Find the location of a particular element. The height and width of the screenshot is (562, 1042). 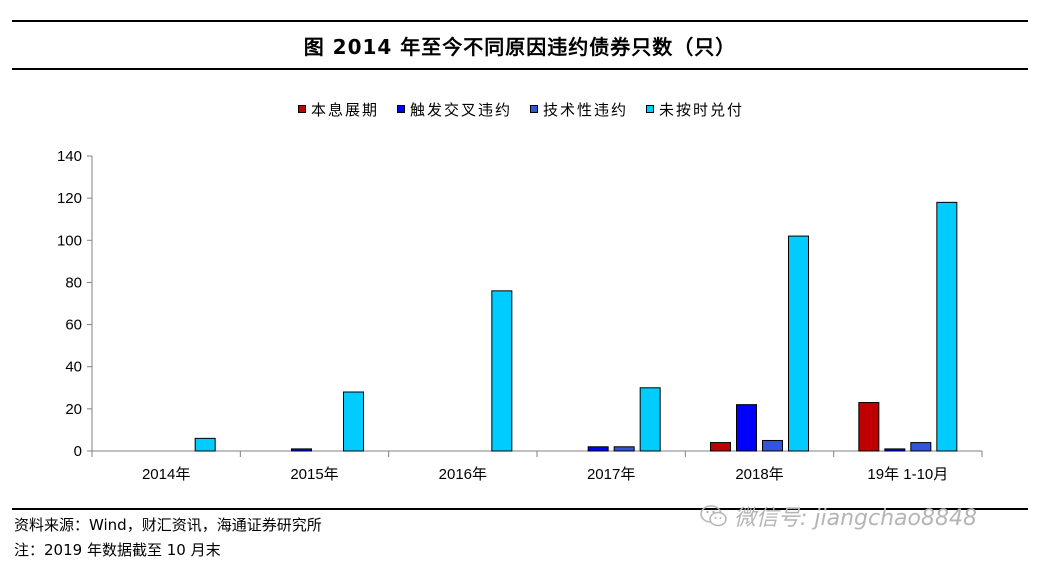

y-tick-label-6: 120 is located at coordinates (69, 198).